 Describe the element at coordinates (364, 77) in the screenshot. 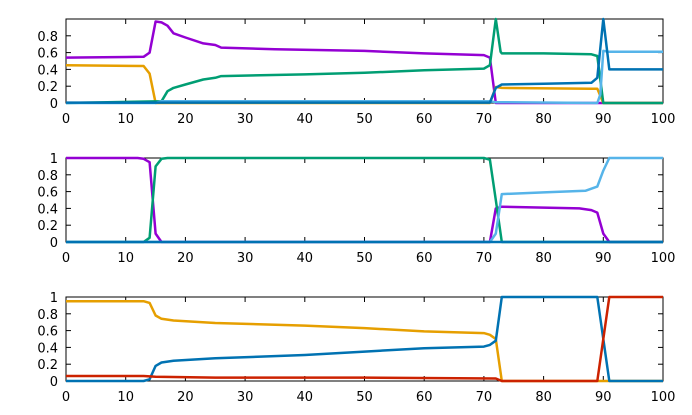

I see `series-line` at that location.